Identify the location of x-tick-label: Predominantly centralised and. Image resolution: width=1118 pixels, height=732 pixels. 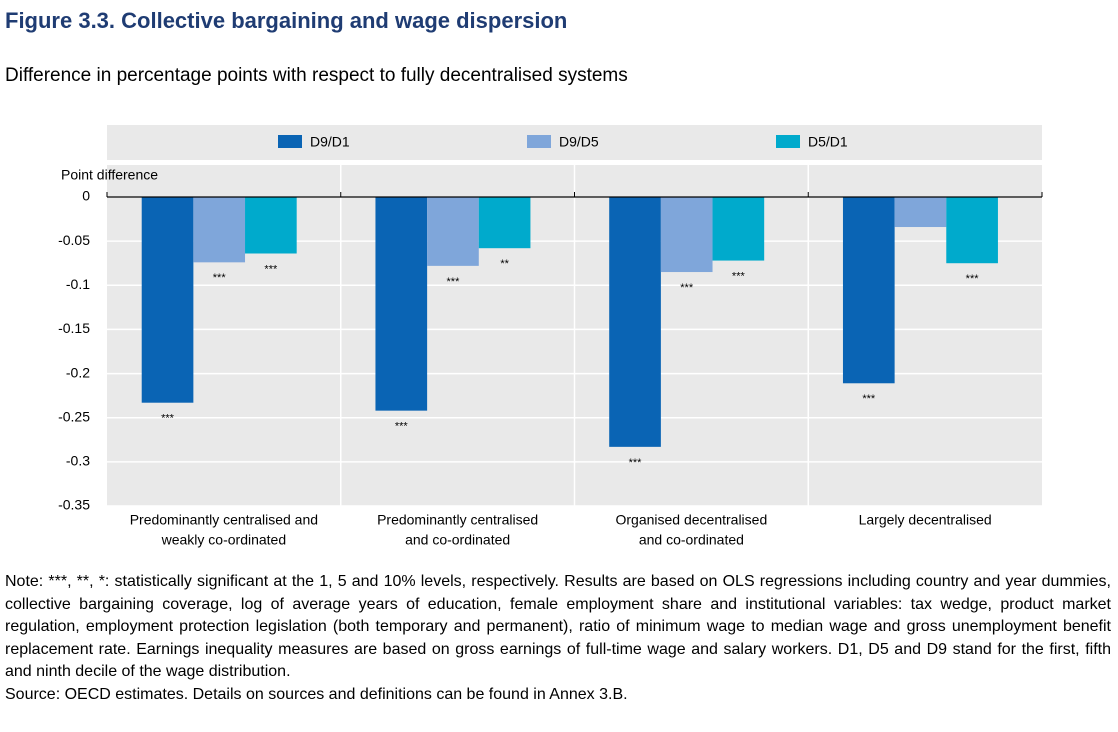
(224, 520).